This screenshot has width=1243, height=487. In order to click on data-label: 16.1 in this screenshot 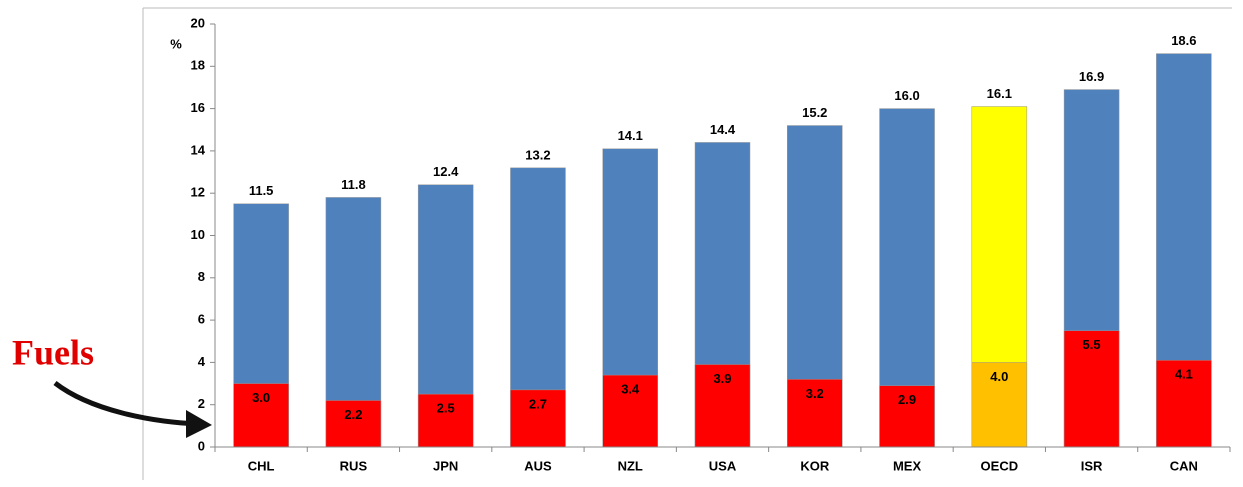, I will do `click(999, 93)`.